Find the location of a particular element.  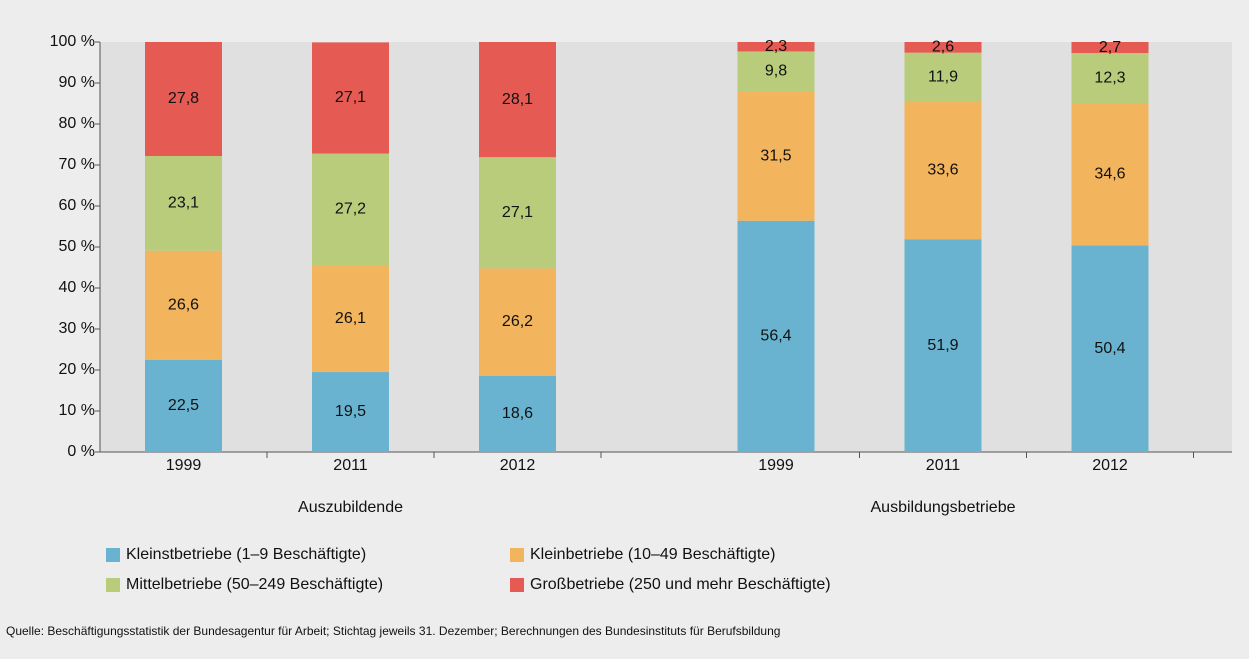

legend-label: Großbetriebe (250 und mehr Beschäftigte) is located at coordinates (680, 584).